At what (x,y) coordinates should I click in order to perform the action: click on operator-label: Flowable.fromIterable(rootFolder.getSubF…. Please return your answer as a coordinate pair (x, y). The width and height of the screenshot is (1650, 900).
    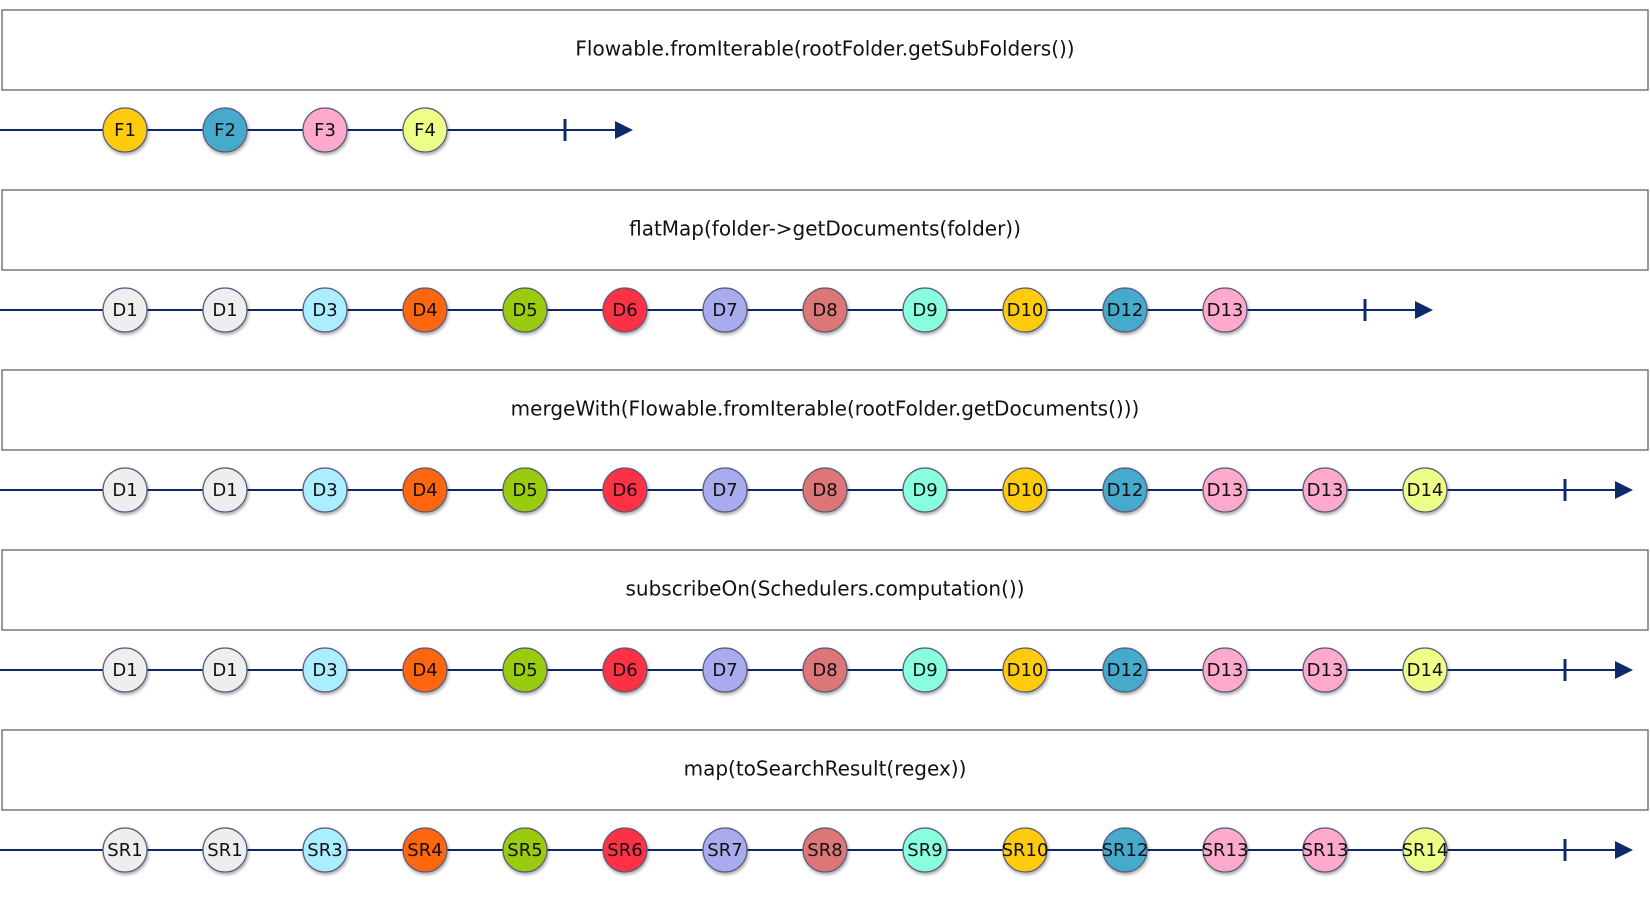
    Looking at the image, I should click on (824, 49).